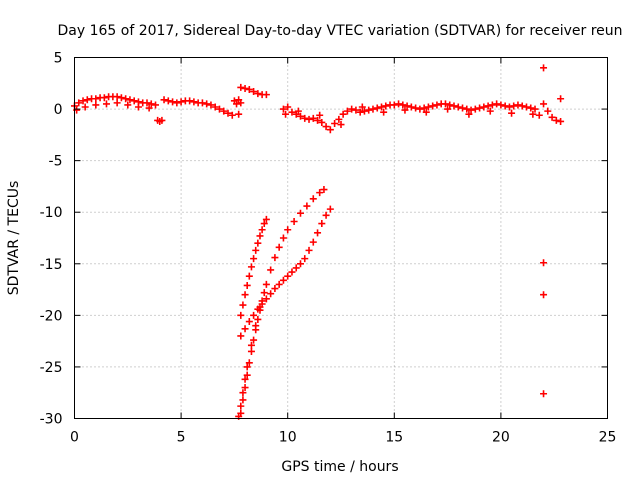  What do you see at coordinates (285, 272) in the screenshot?
I see `series-shallow-track-c` at bounding box center [285, 272].